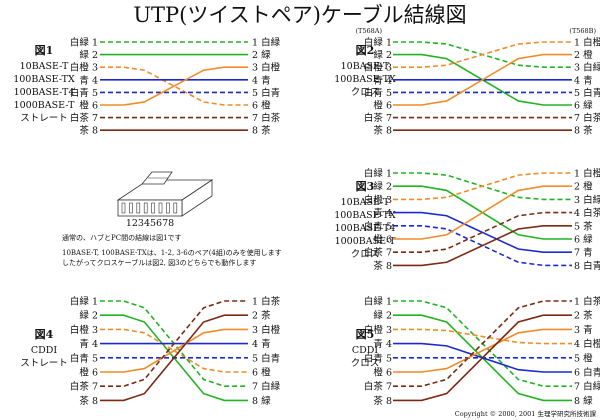 The image size is (600, 420). Describe the element at coordinates (587, 387) in the screenshot. I see `fig5-right-pin-7: 7 白緑` at that location.